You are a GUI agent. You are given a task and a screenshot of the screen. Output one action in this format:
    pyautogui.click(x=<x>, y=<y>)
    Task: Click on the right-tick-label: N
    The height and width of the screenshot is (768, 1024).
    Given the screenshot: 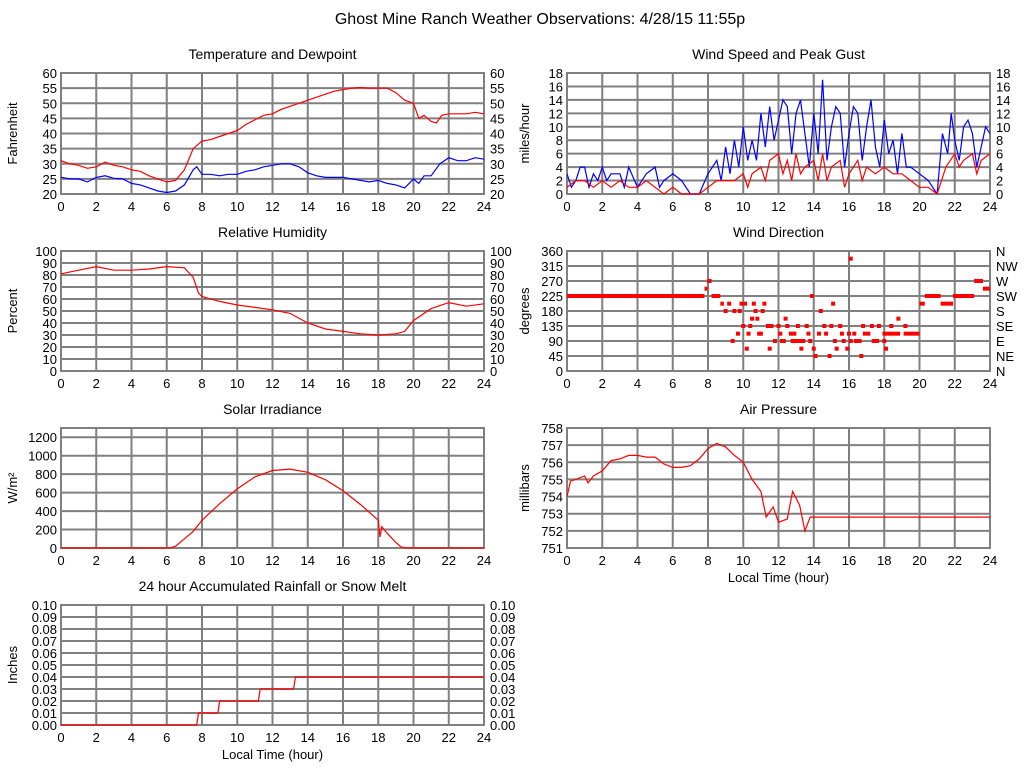 What is the action you would take?
    pyautogui.click(x=1000, y=251)
    